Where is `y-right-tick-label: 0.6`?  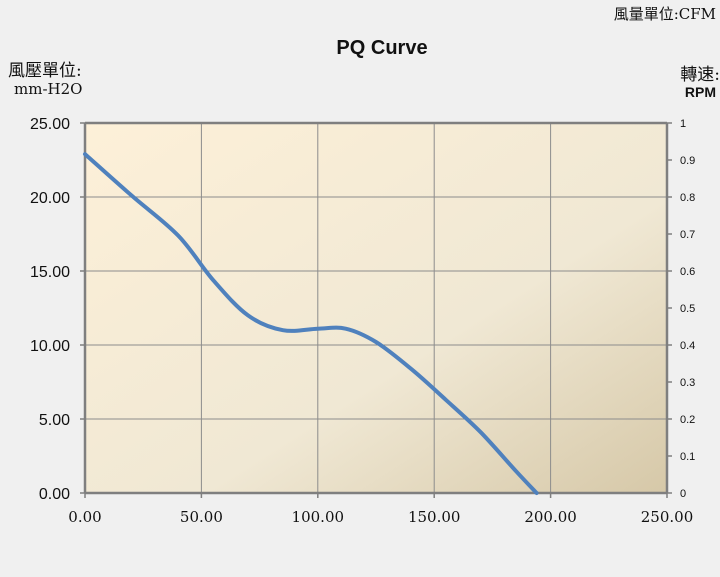 y-right-tick-label: 0.6 is located at coordinates (687, 272).